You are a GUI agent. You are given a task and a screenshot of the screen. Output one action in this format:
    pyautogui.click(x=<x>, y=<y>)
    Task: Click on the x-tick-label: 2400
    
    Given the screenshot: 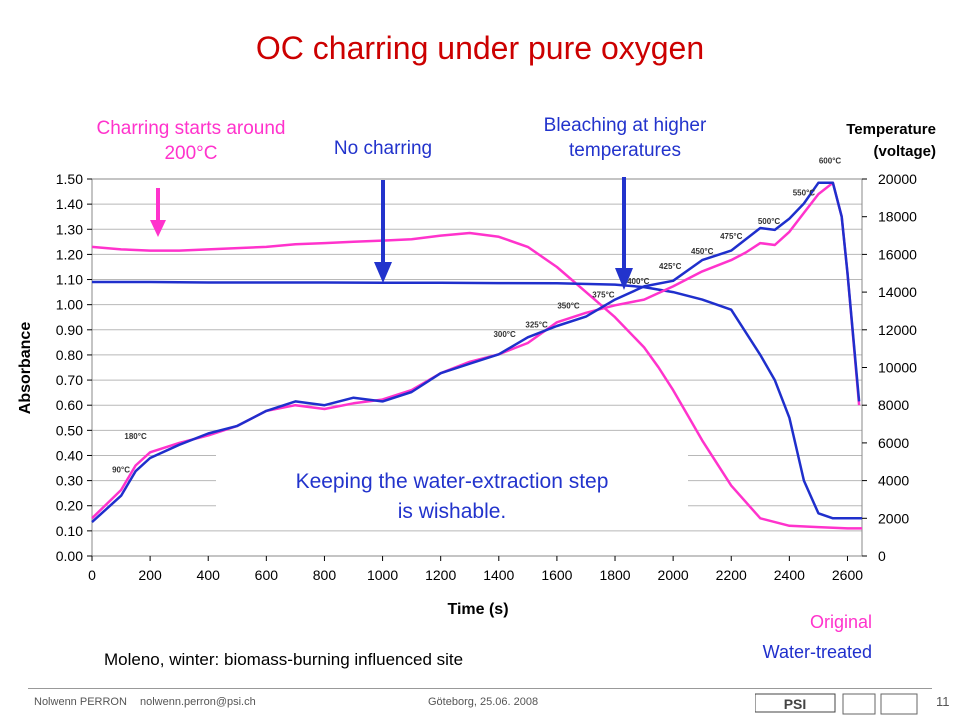 What is the action you would take?
    pyautogui.click(x=789, y=575)
    